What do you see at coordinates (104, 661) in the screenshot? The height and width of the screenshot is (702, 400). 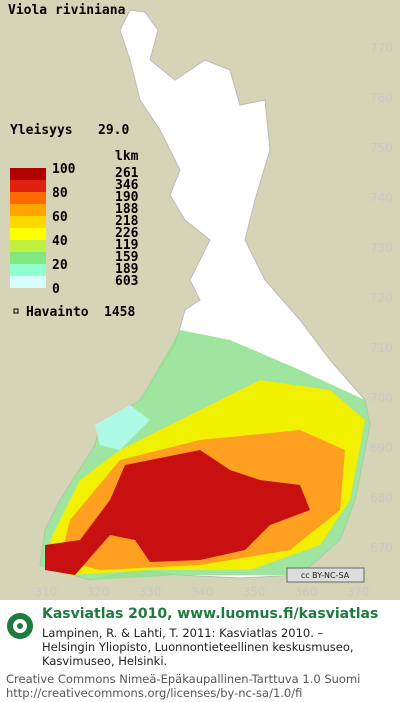 I see `citation-line: Kasvimuseo, Helsinki.` at bounding box center [104, 661].